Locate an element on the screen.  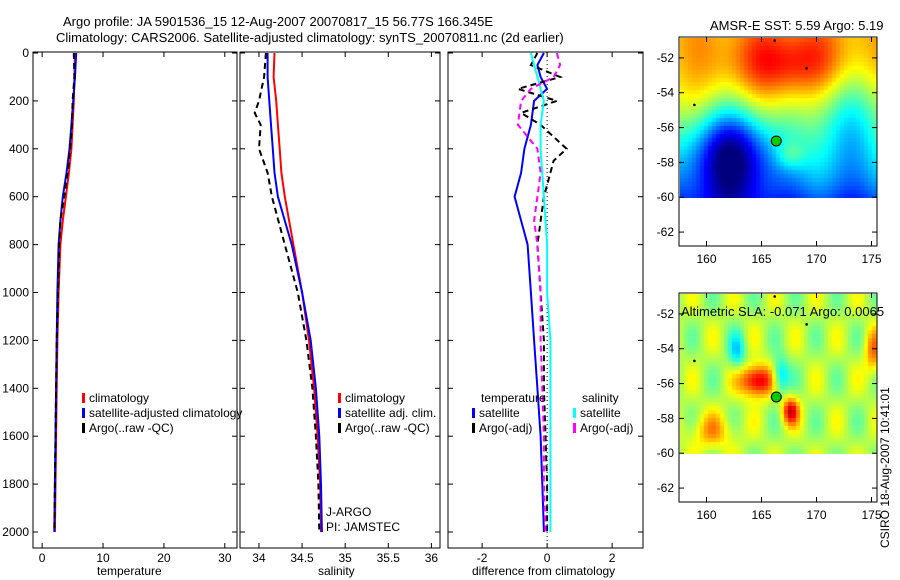
timestamp-stamp: CSIRO 18-Aug-2007 10:41:01 is located at coordinates (885, 467).